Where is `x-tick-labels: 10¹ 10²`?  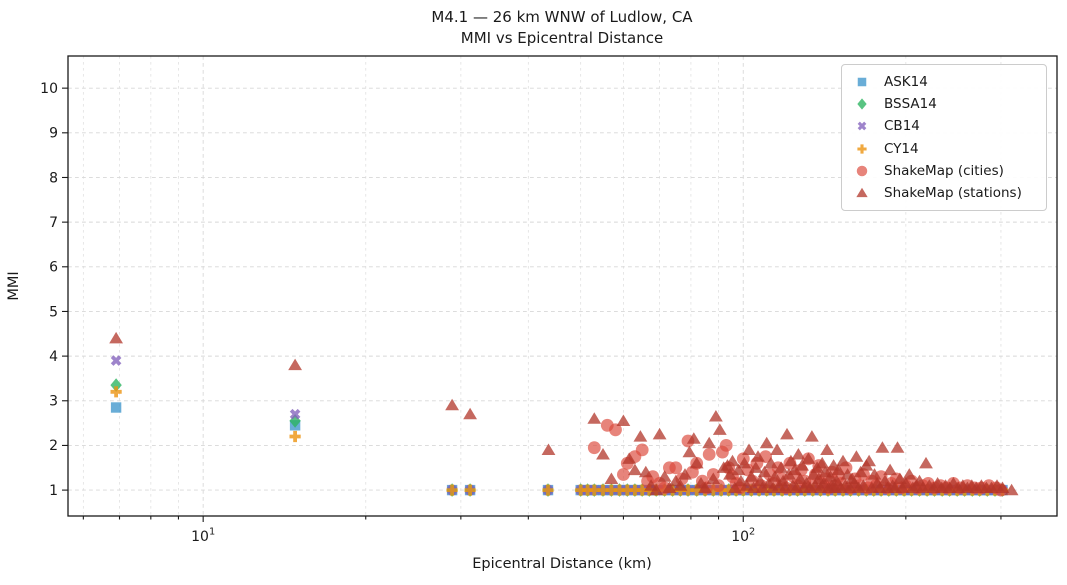
x-tick-labels: 10¹ 10² is located at coordinates (473, 536).